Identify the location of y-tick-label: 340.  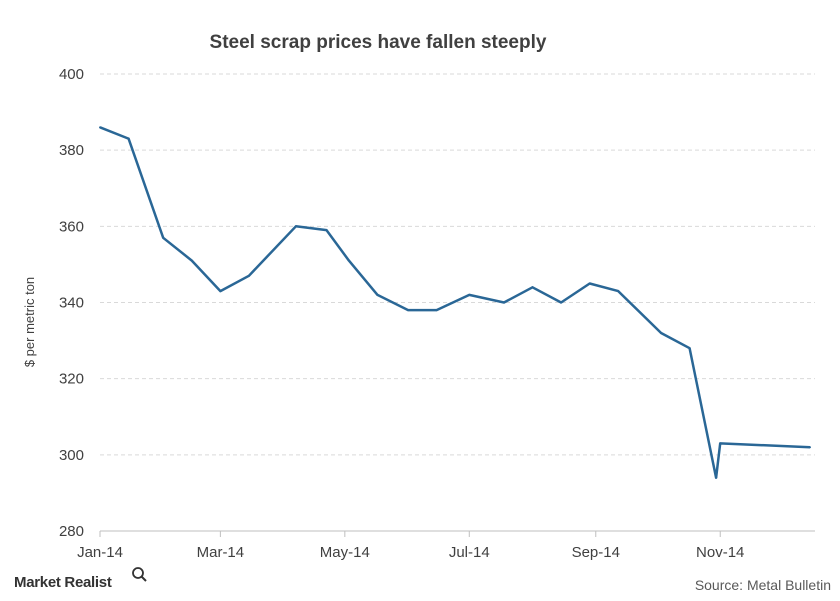
(71, 303).